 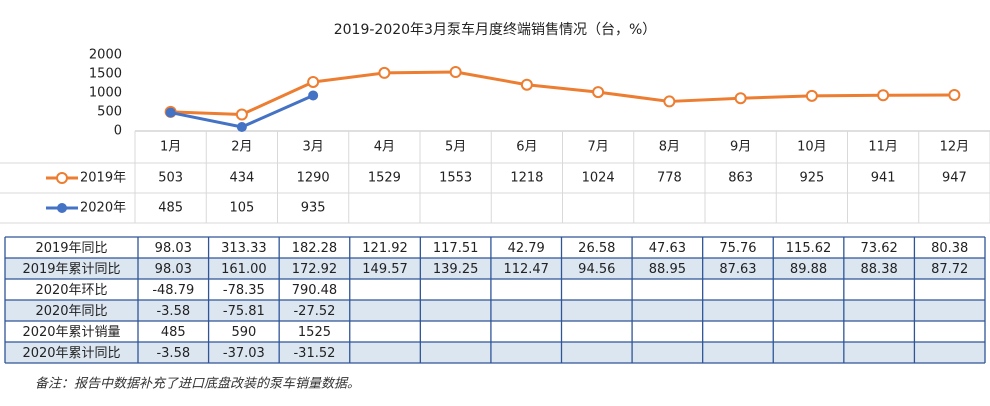 What do you see at coordinates (879, 269) in the screenshot?
I see `cell: 88.38` at bounding box center [879, 269].